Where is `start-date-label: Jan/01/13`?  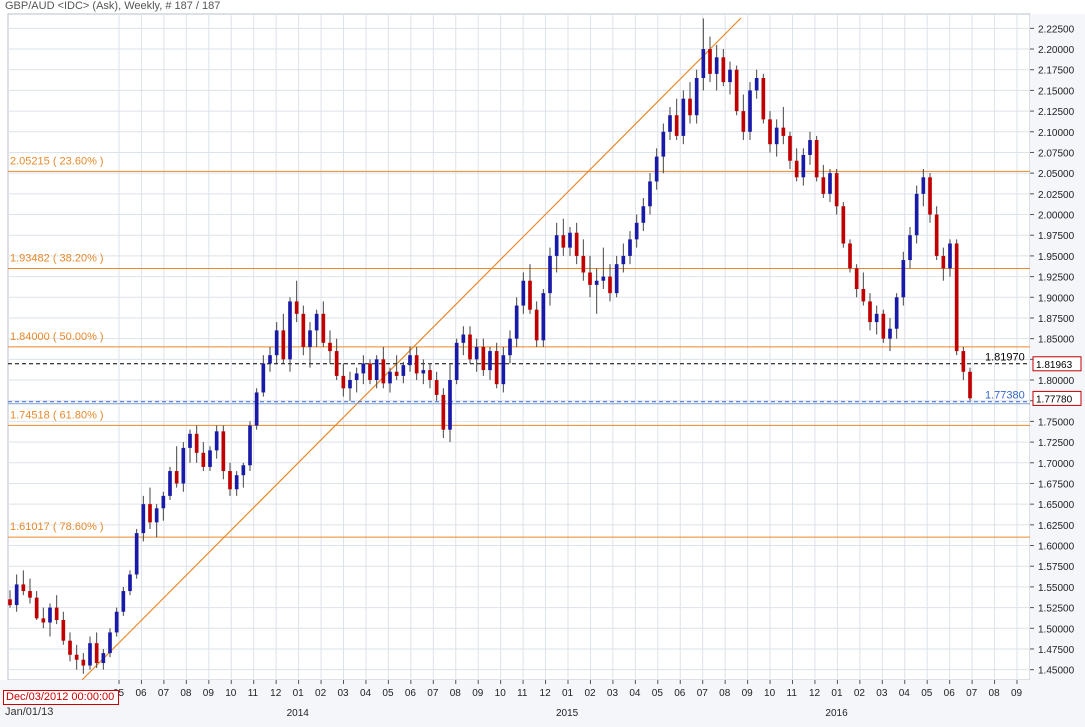
start-date-label: Jan/01/13 is located at coordinates (29, 712).